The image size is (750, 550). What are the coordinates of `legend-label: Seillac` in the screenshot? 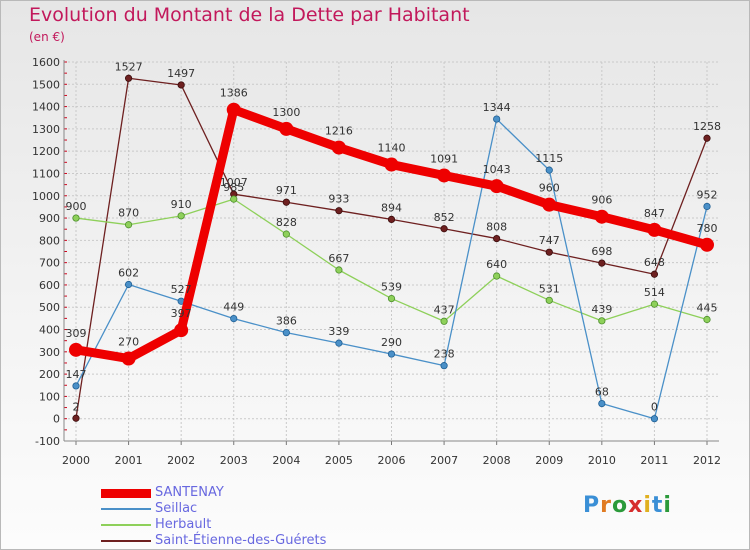 It's located at (176, 508).